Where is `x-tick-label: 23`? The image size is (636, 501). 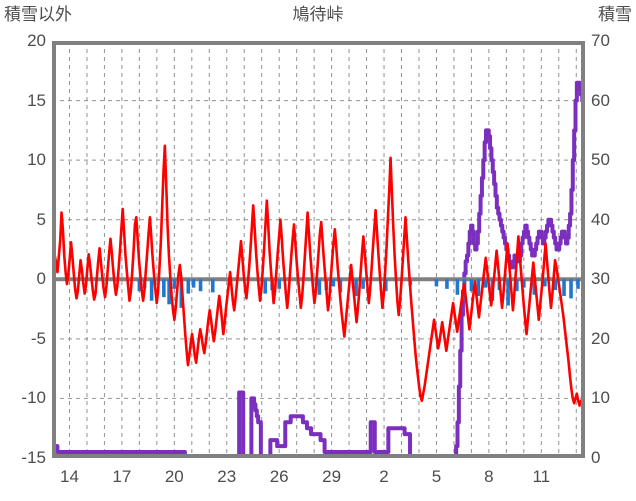
x-tick-label: 23 is located at coordinates (227, 476).